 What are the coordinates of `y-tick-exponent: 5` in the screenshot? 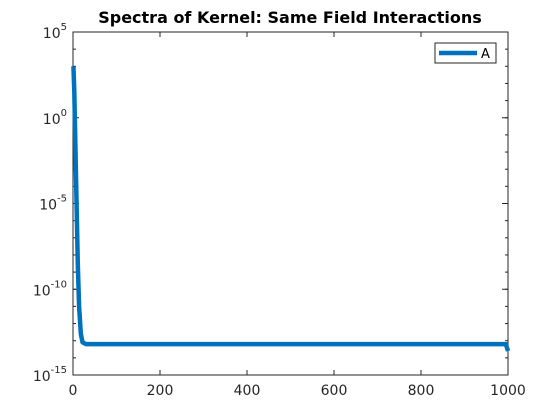 It's located at (64, 27).